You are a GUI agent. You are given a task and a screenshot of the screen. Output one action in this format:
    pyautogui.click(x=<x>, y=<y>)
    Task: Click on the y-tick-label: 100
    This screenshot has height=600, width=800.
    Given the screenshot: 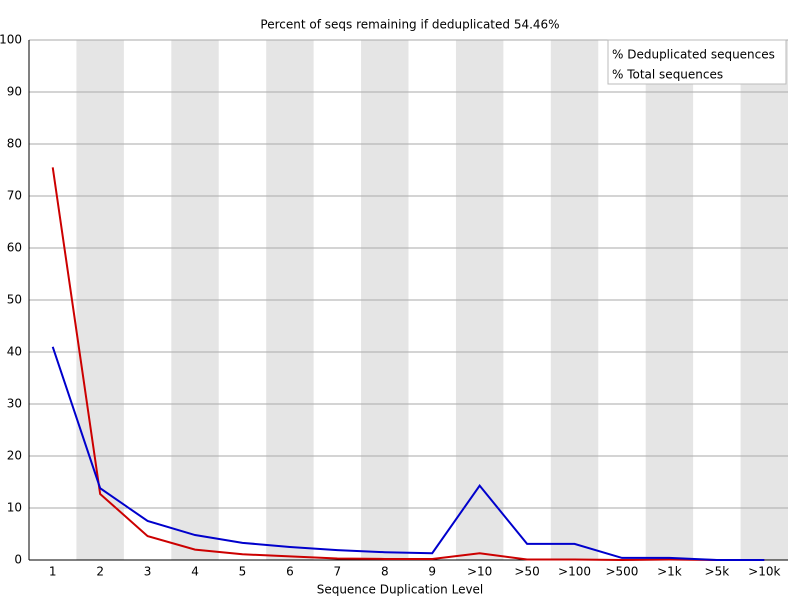 What is the action you would take?
    pyautogui.click(x=11, y=40)
    